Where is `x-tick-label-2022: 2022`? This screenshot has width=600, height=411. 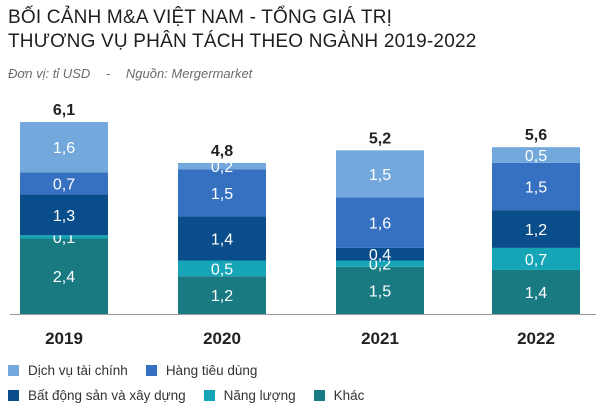 x-tick-label-2022: 2022 is located at coordinates (536, 338).